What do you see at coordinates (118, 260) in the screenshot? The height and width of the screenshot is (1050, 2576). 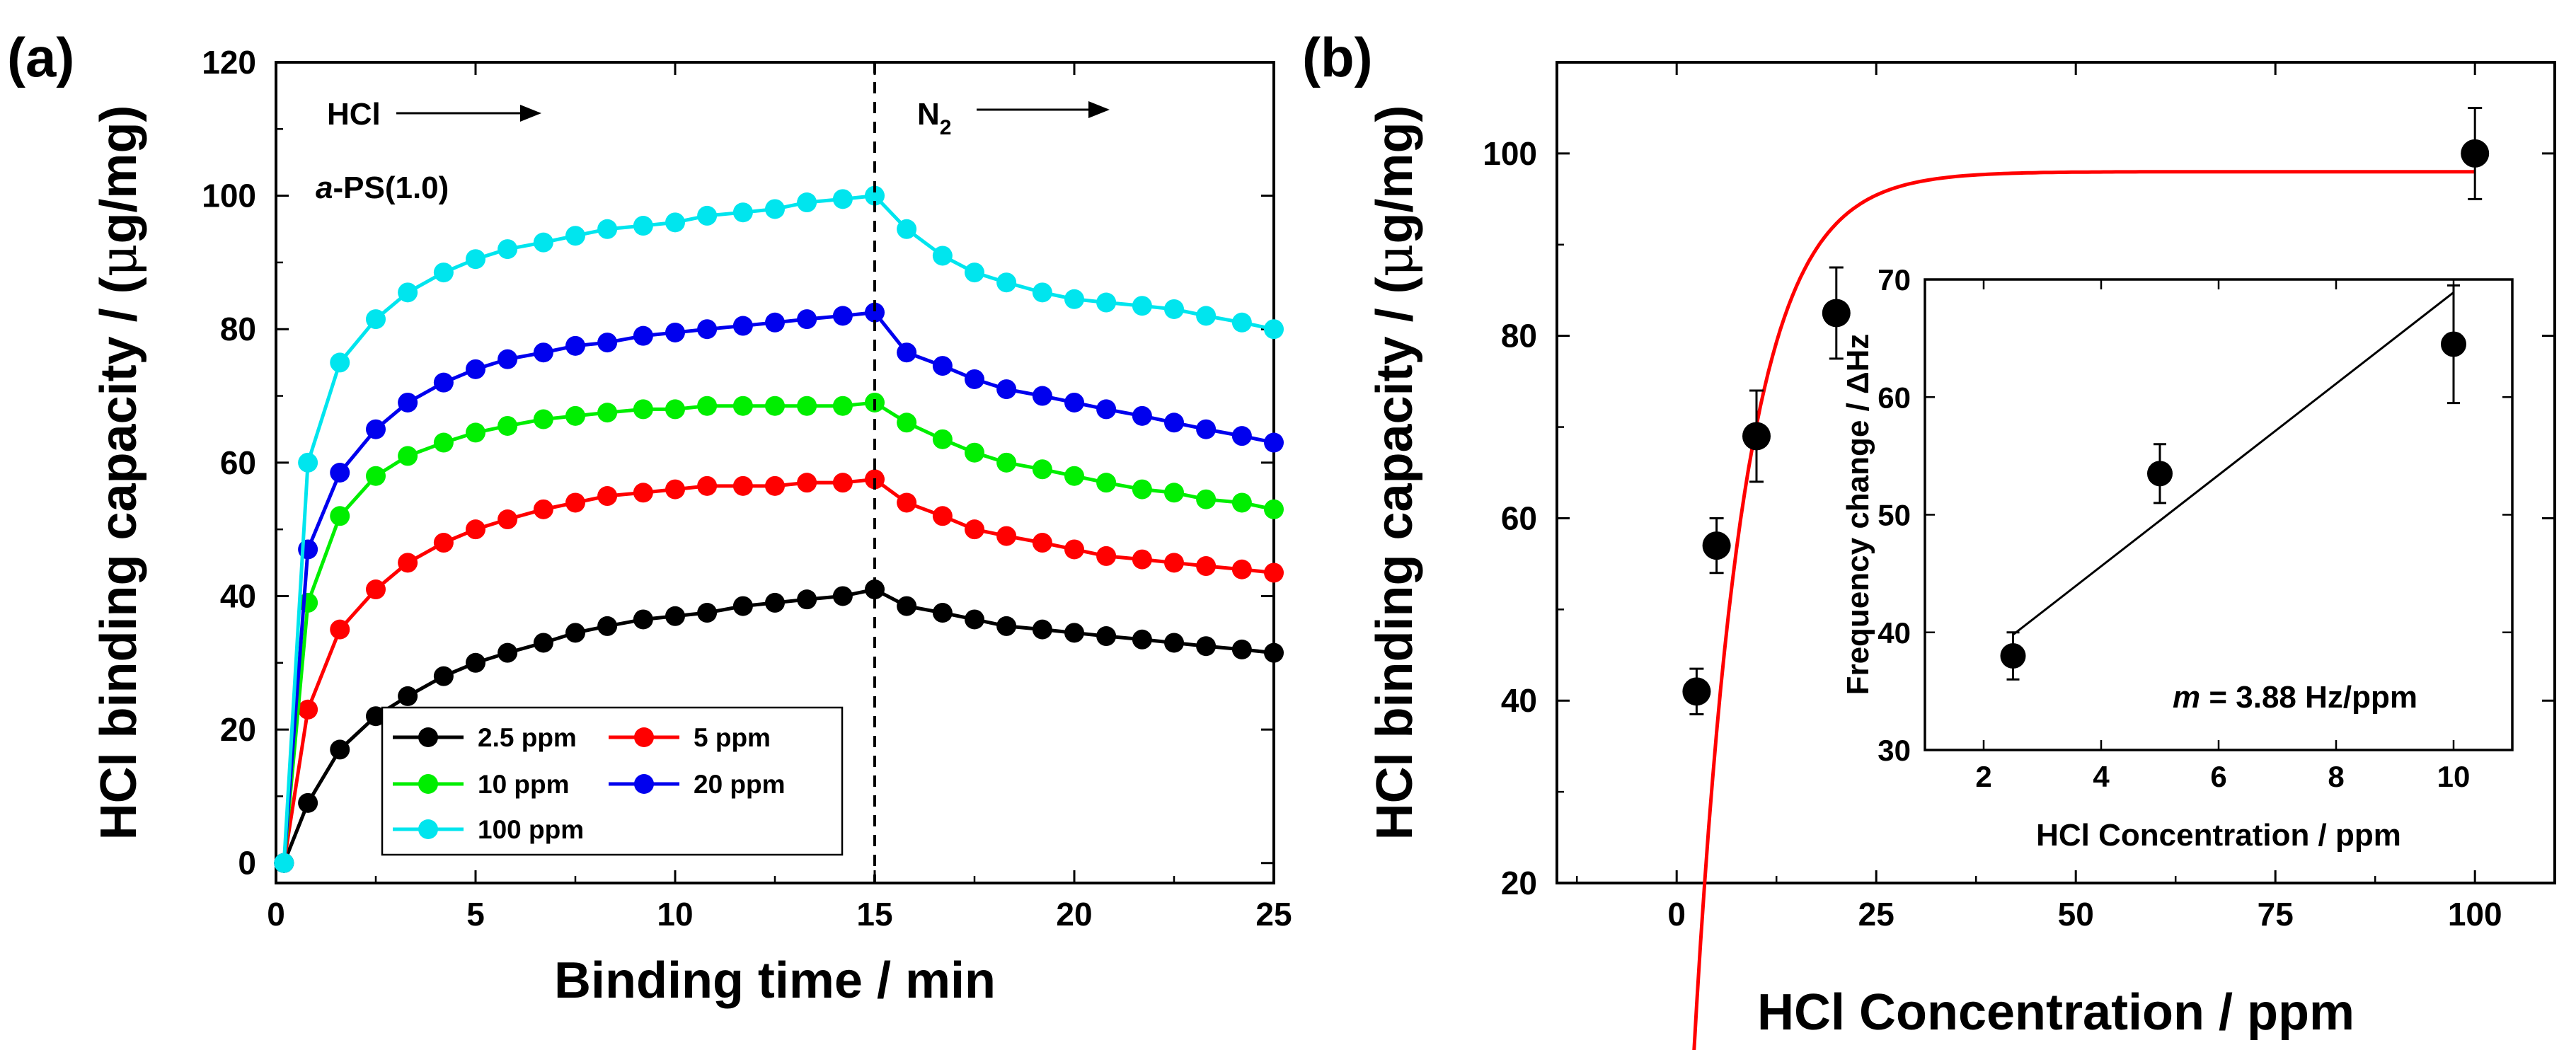 I see `panel-a-ylabel-mu: μ` at bounding box center [118, 260].